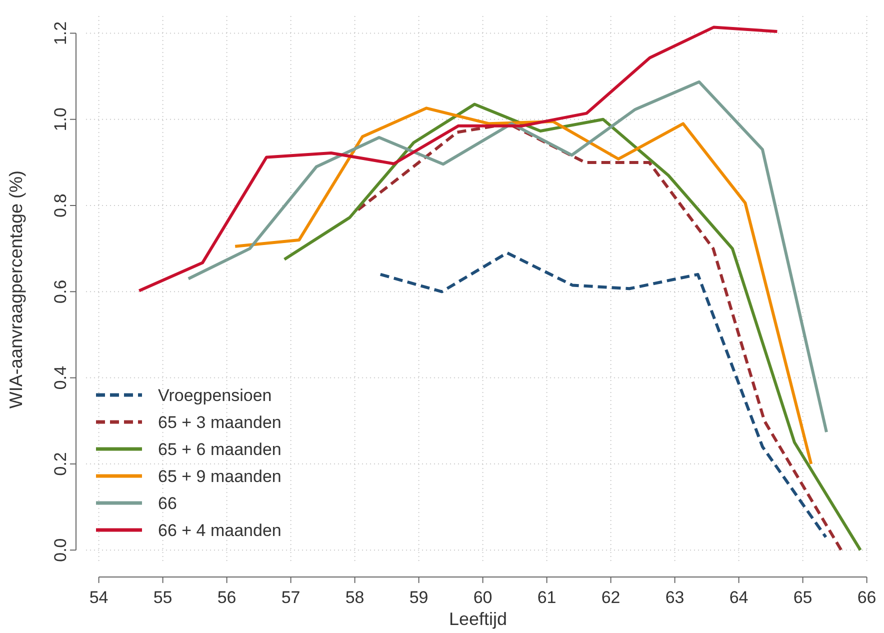  What do you see at coordinates (546, 597) in the screenshot?
I see `x-tick-label: 61` at bounding box center [546, 597].